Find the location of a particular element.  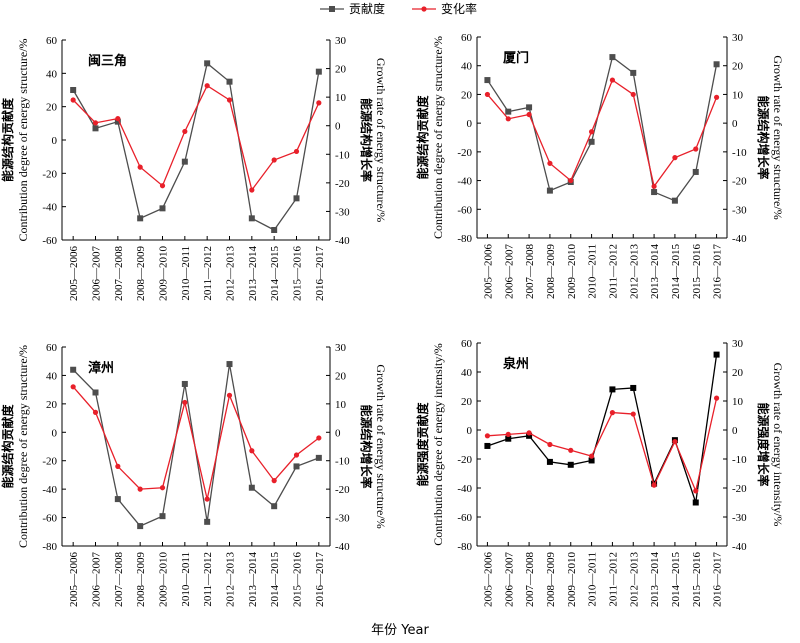

legend-marker-series1 is located at coordinates (332, 9).